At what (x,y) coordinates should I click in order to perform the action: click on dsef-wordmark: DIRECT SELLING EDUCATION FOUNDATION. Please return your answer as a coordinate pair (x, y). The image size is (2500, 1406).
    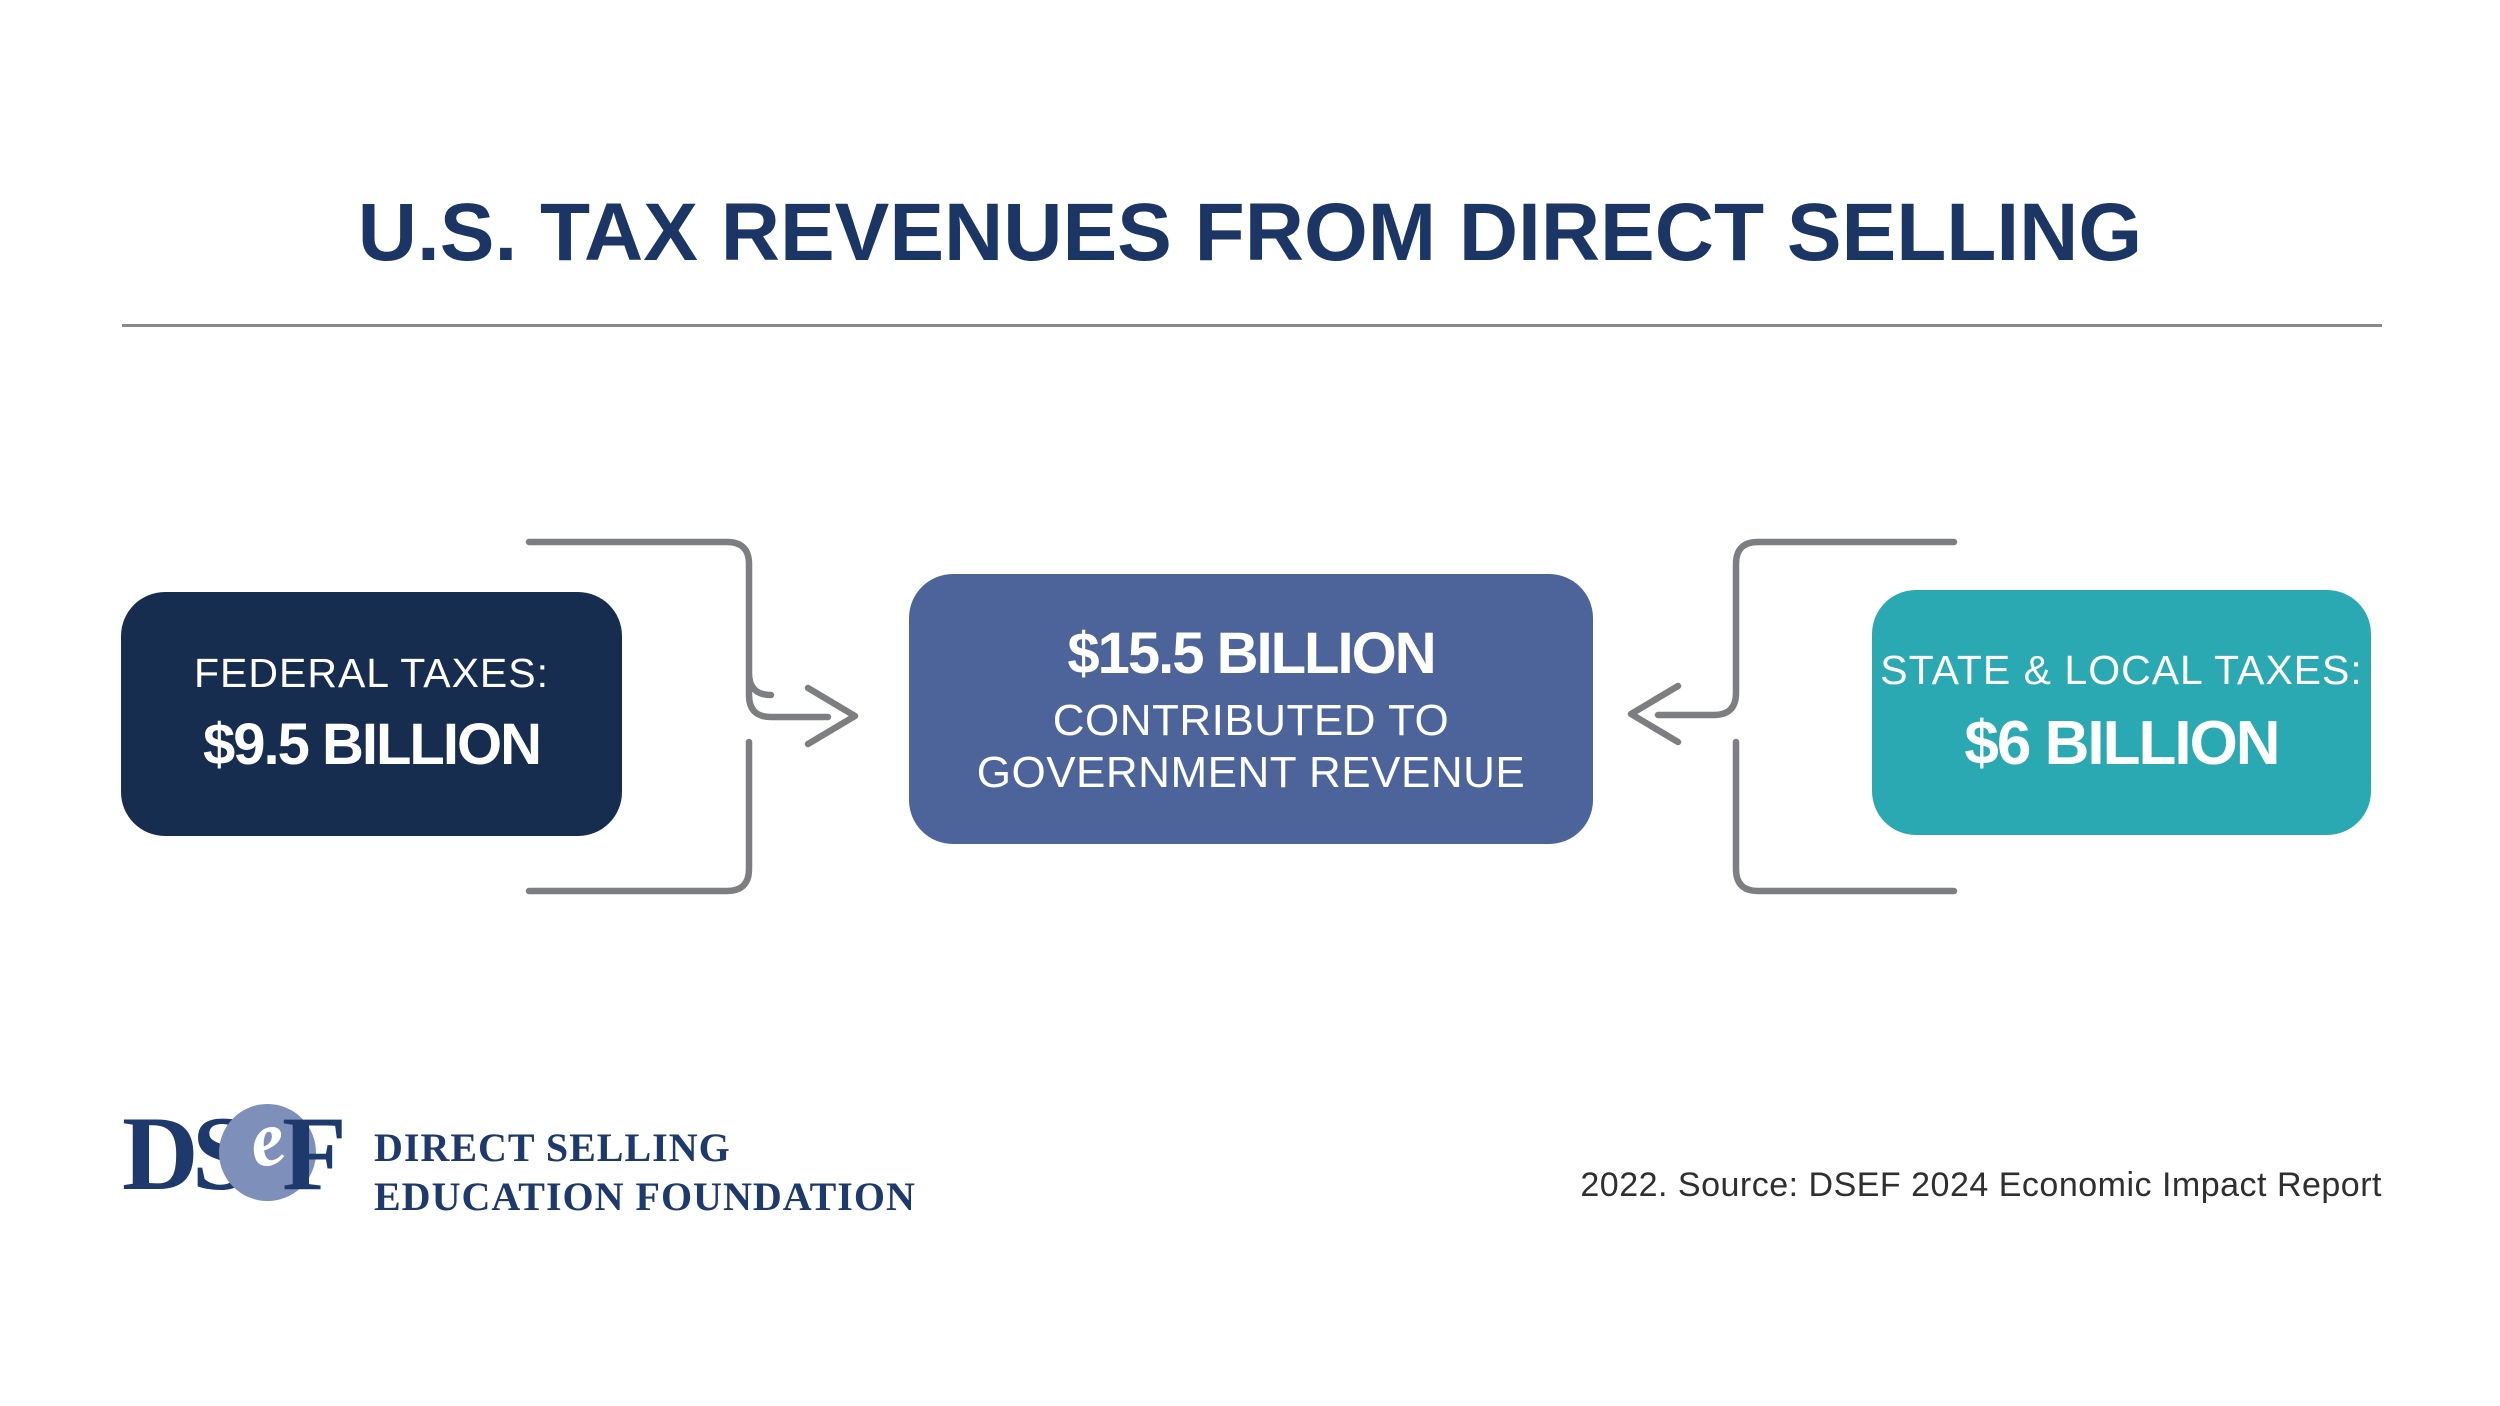
    Looking at the image, I should click on (645, 1160).